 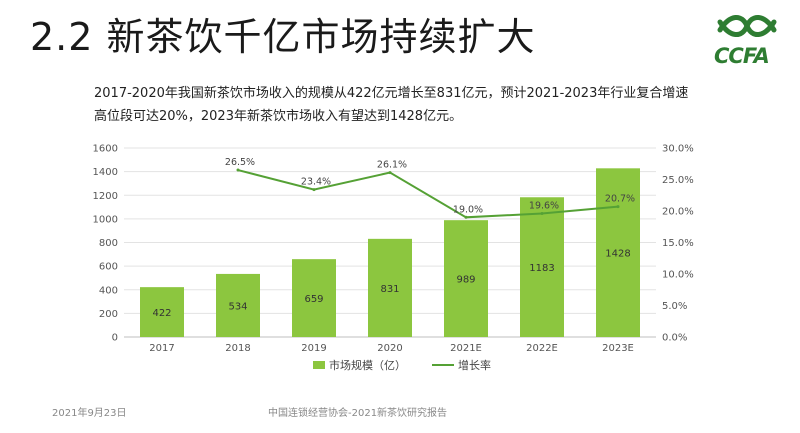 What do you see at coordinates (237, 348) in the screenshot?
I see `x-tick-label: 2018` at bounding box center [237, 348].